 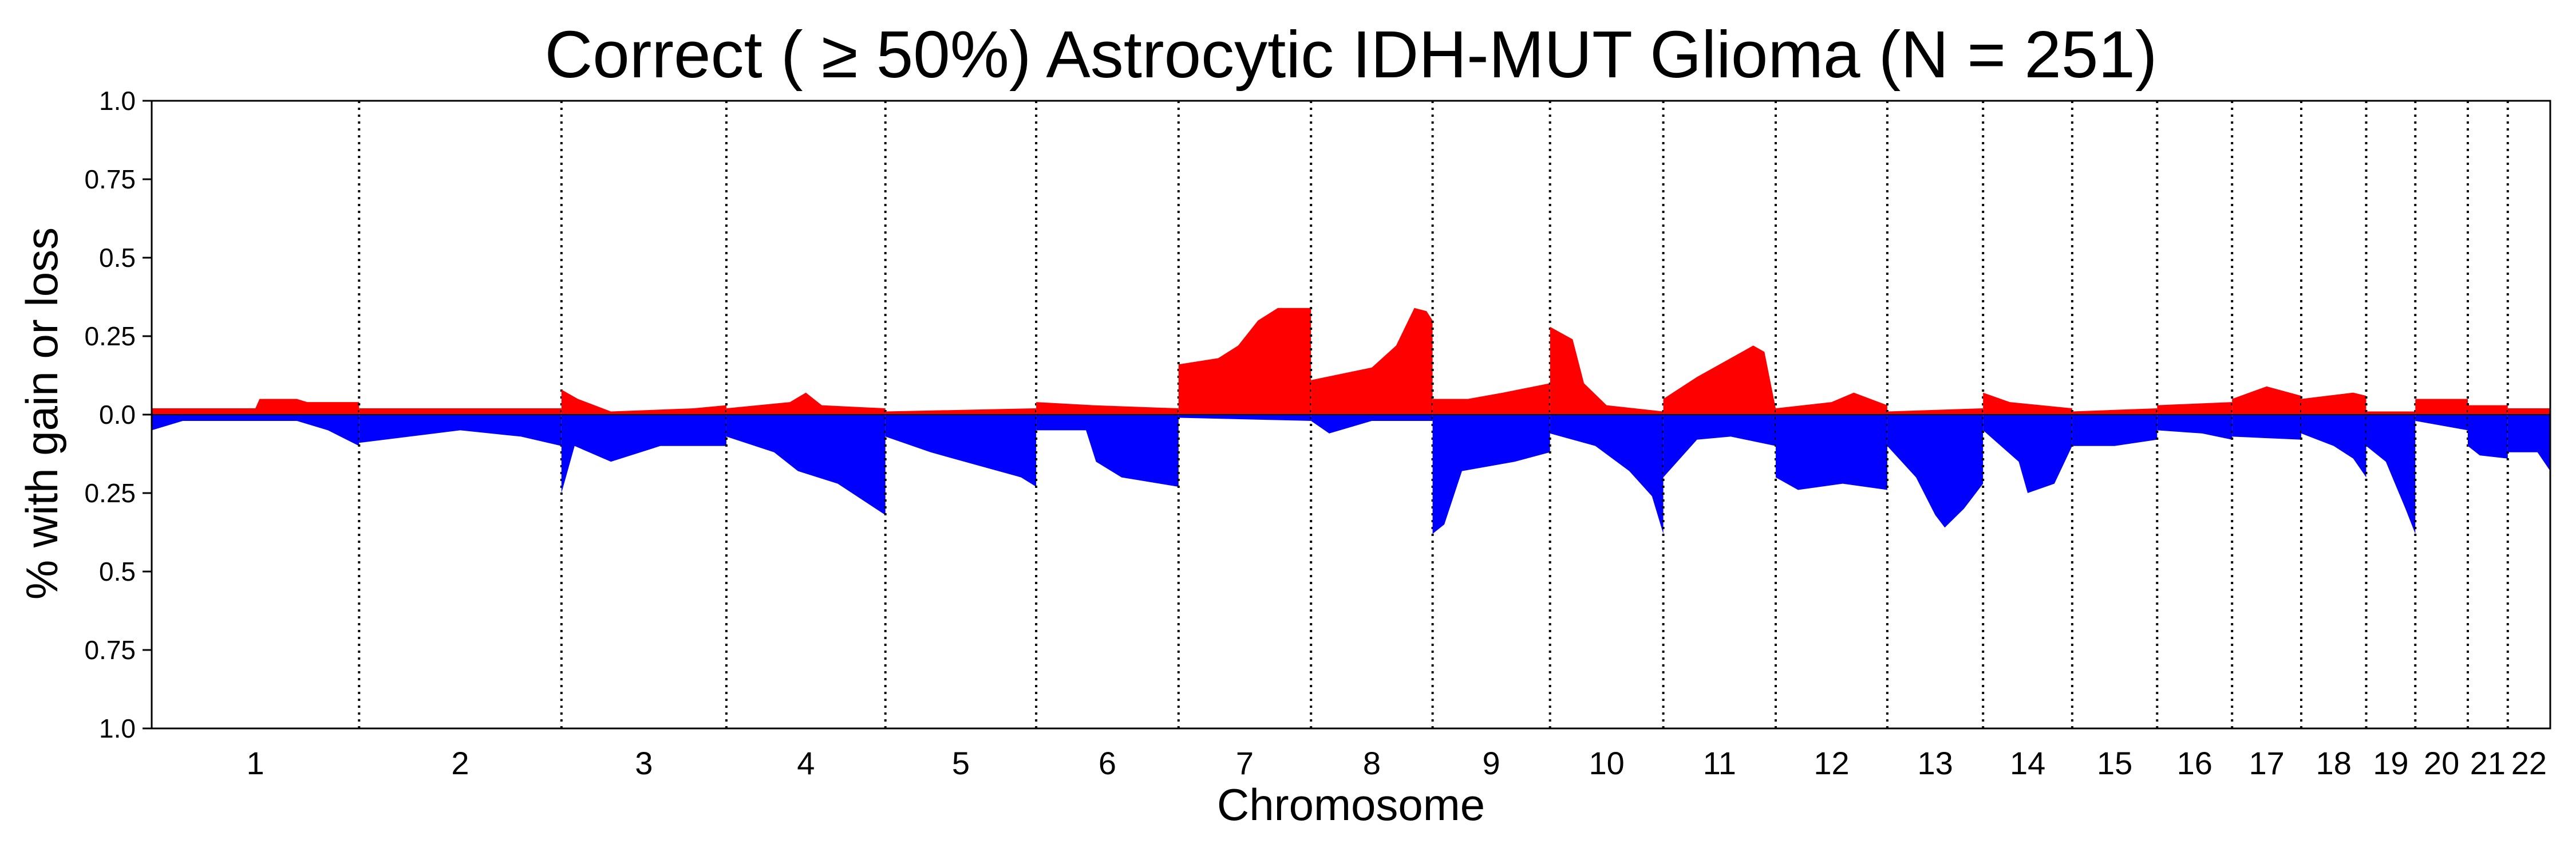 What do you see at coordinates (1245, 763) in the screenshot?
I see `x-tick-label-chr7: 7` at bounding box center [1245, 763].